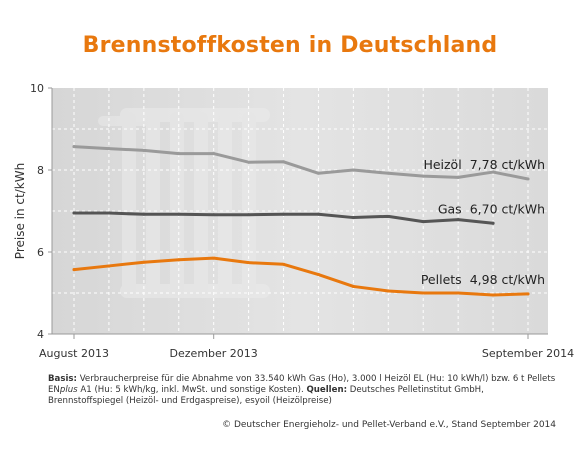  Describe the element at coordinates (20, 211) in the screenshot. I see `y-axis-label: Preise in ct/kWh` at that location.